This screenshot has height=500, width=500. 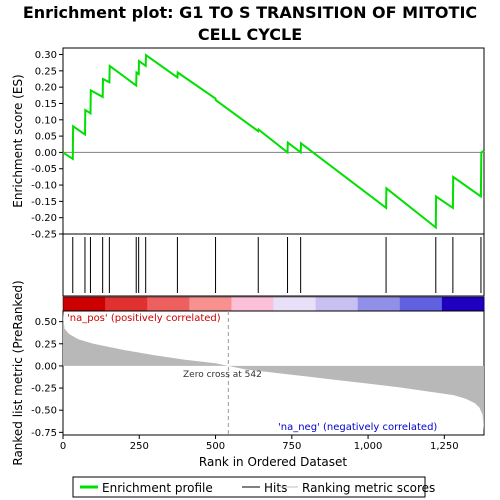 What do you see at coordinates (44, 186) in the screenshot?
I see `es-y-tick-label: -0.10` at bounding box center [44, 186].